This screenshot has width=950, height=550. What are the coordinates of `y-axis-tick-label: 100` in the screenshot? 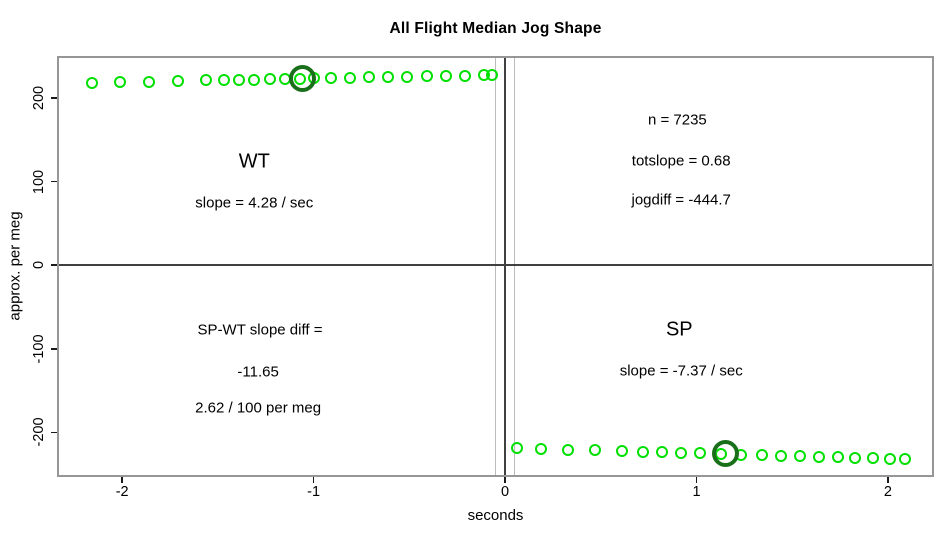 It's located at (39, 181).